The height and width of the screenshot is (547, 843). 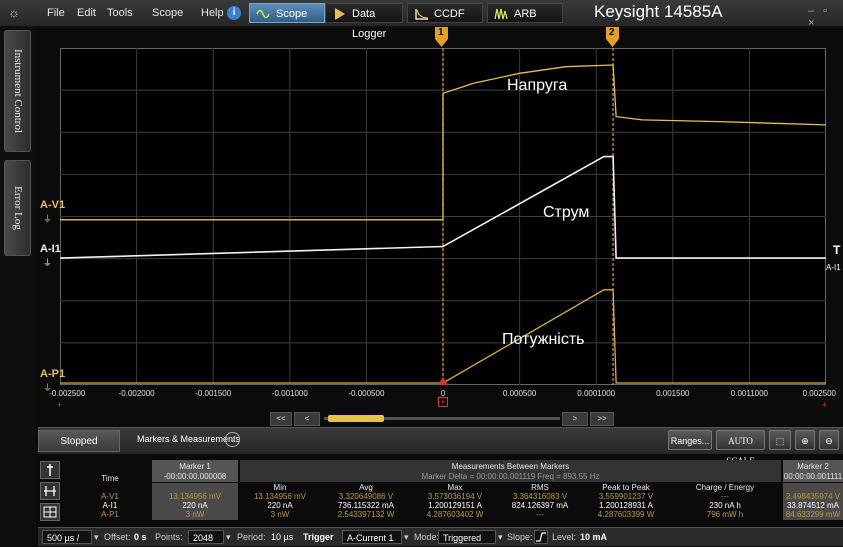 What do you see at coordinates (60, 405) in the screenshot?
I see `left-plus-icon: +` at bounding box center [60, 405].